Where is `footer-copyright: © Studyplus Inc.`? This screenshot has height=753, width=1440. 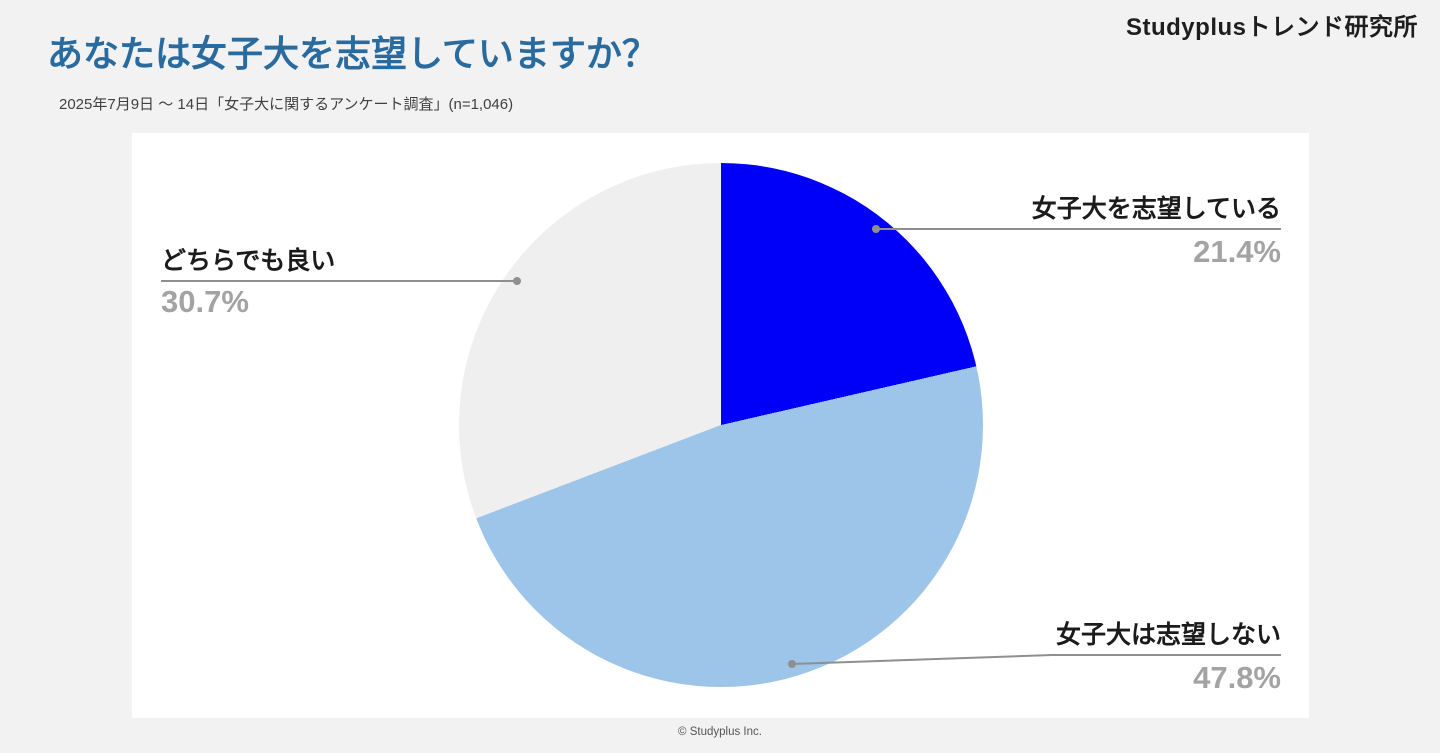
footer-copyright: © Studyplus Inc. is located at coordinates (720, 732).